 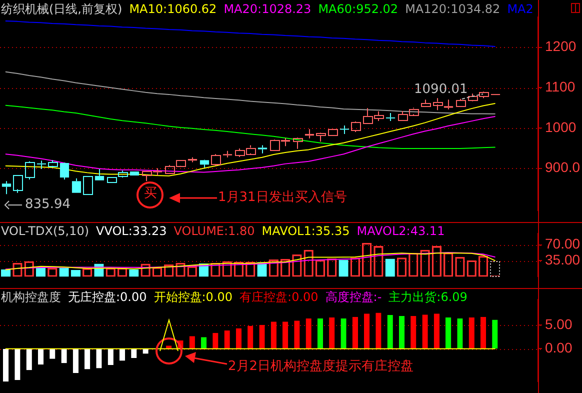 I want to click on annotation: 1月31日发出买入信号, so click(x=282, y=197).